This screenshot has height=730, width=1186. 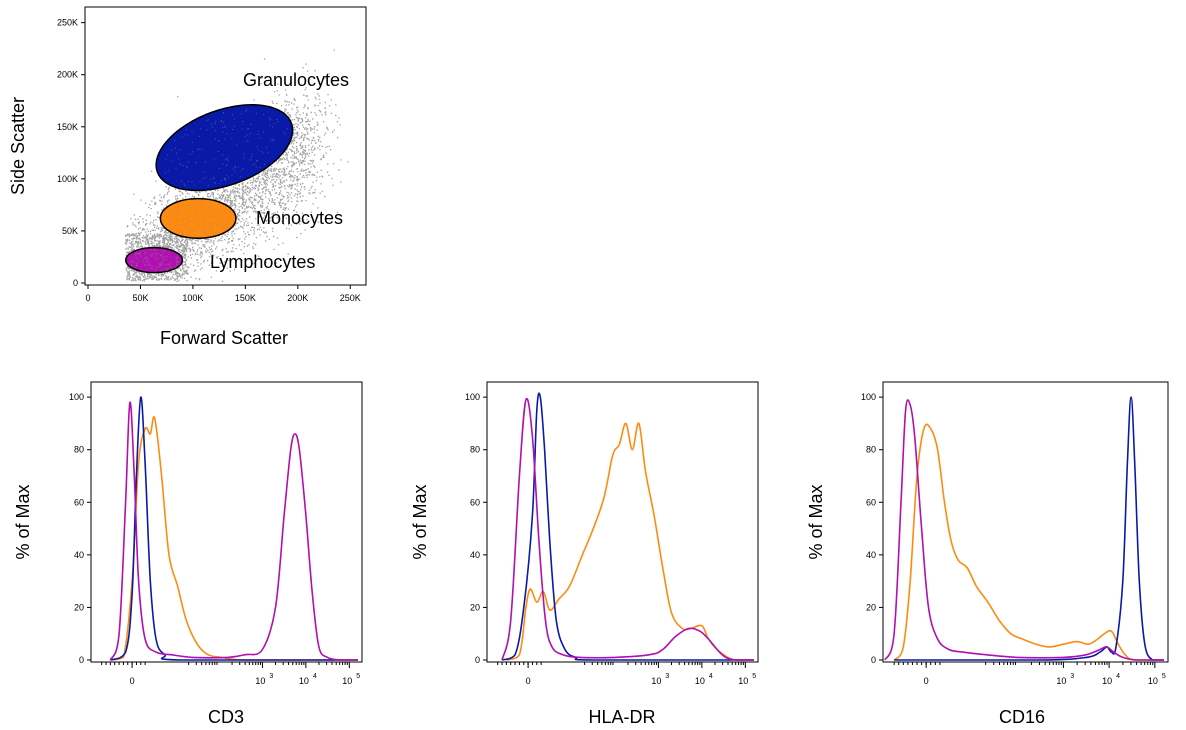 What do you see at coordinates (420, 521) in the screenshot?
I see `histogram-hla-dr-y-axis-label: % of Max` at bounding box center [420, 521].